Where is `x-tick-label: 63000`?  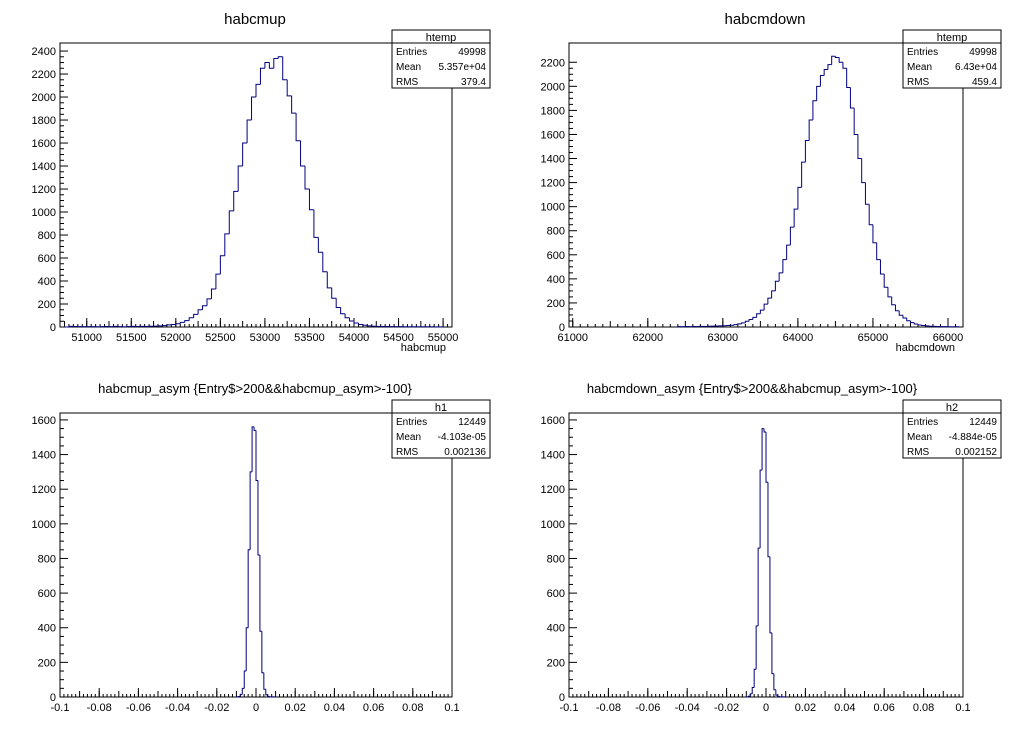
x-tick-label: 63000 is located at coordinates (723, 338).